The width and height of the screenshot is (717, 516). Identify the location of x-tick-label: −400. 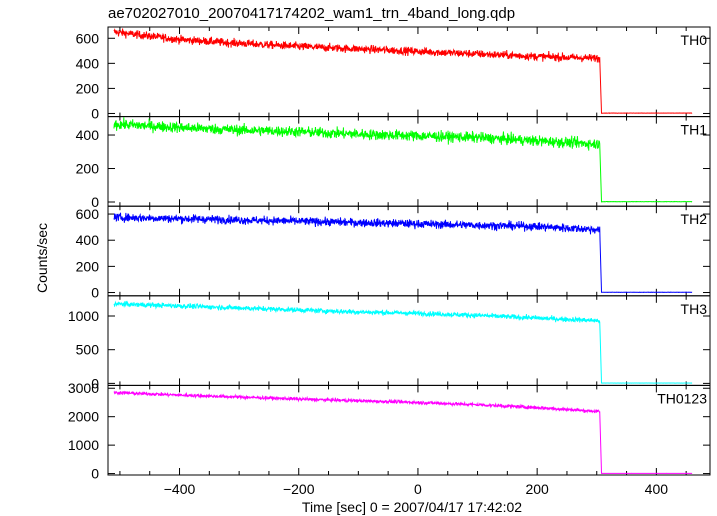
(180, 489).